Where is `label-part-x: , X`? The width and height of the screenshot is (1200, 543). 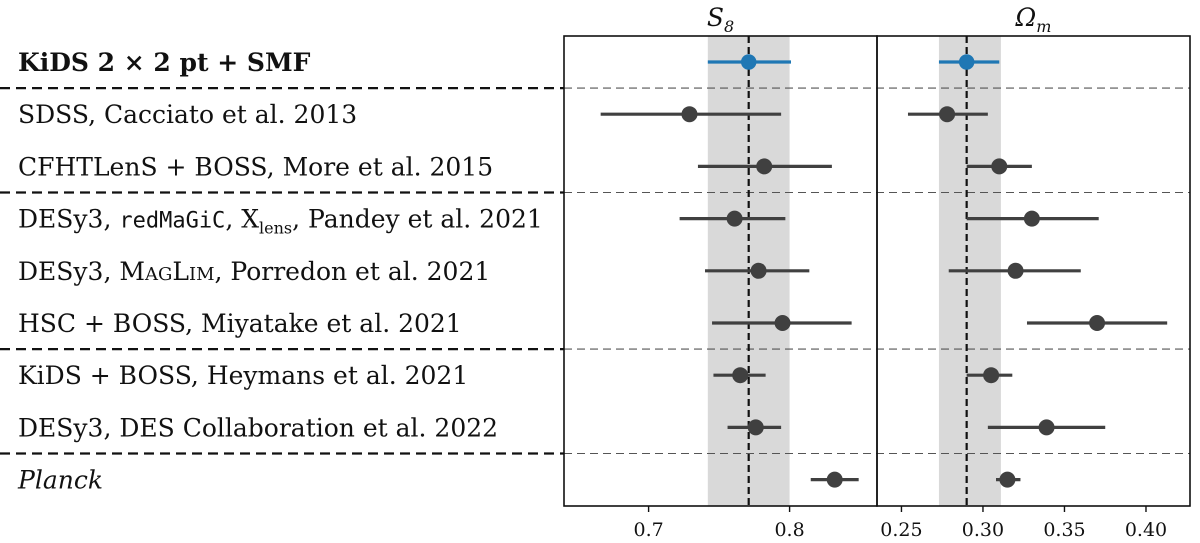 label-part-x: , X is located at coordinates (242, 219).